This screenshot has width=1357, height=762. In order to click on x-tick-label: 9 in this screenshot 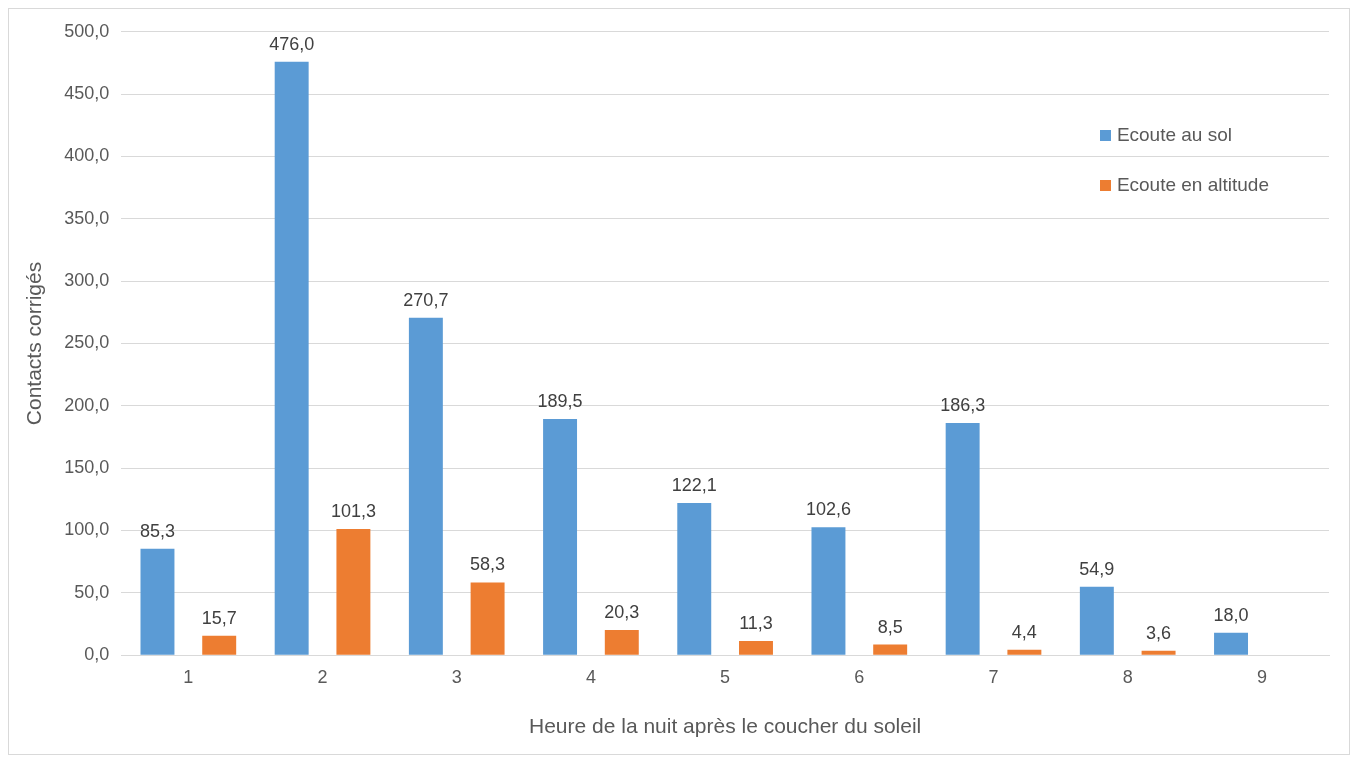, I will do `click(1261, 676)`.